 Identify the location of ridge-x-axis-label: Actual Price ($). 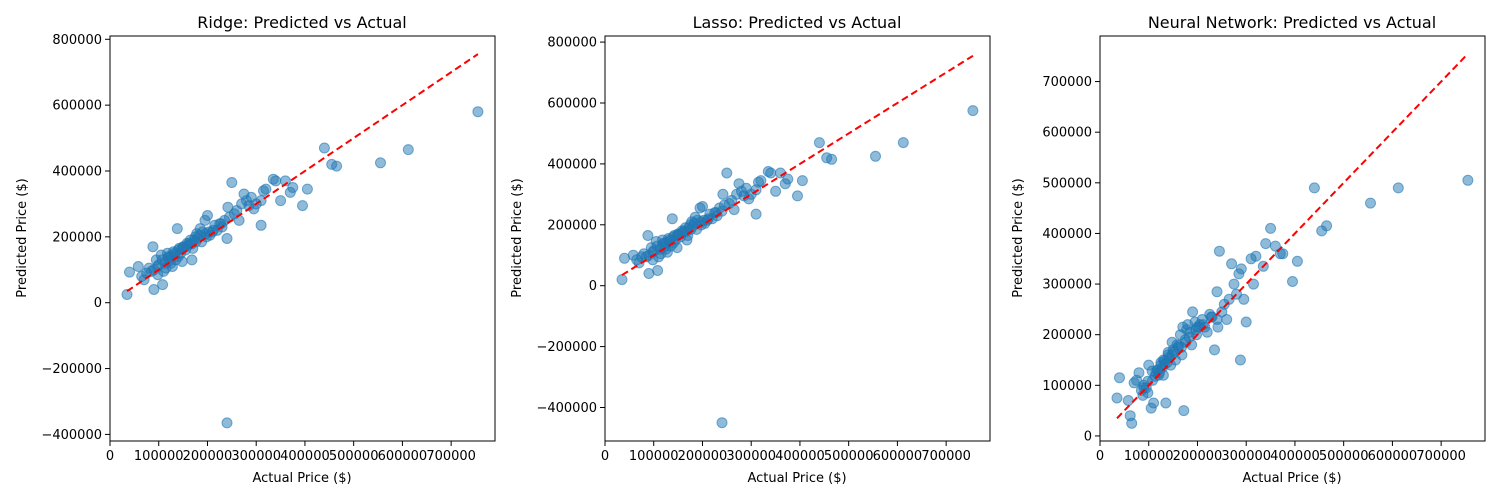
(301, 478).